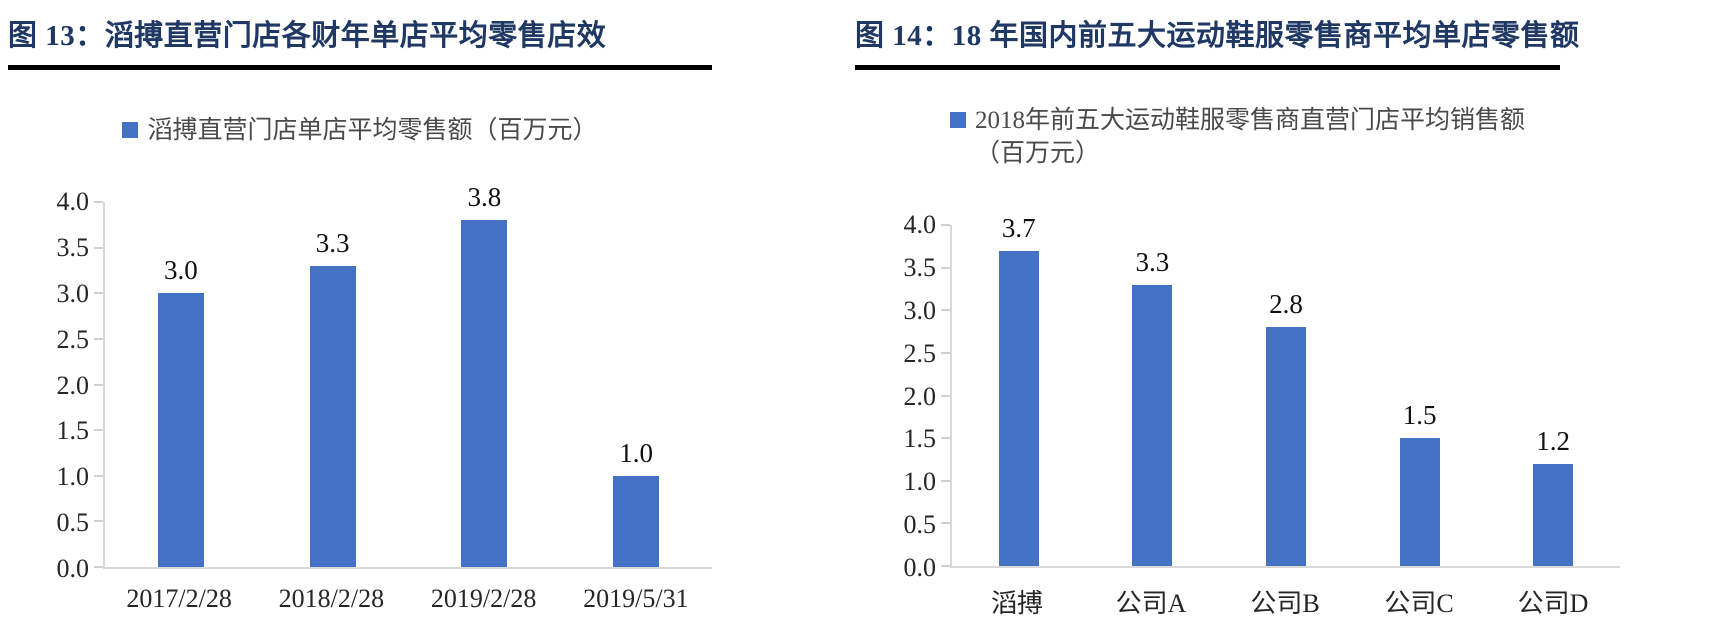 The height and width of the screenshot is (644, 1730). I want to click on bar-value-label: 3.8, so click(484, 197).